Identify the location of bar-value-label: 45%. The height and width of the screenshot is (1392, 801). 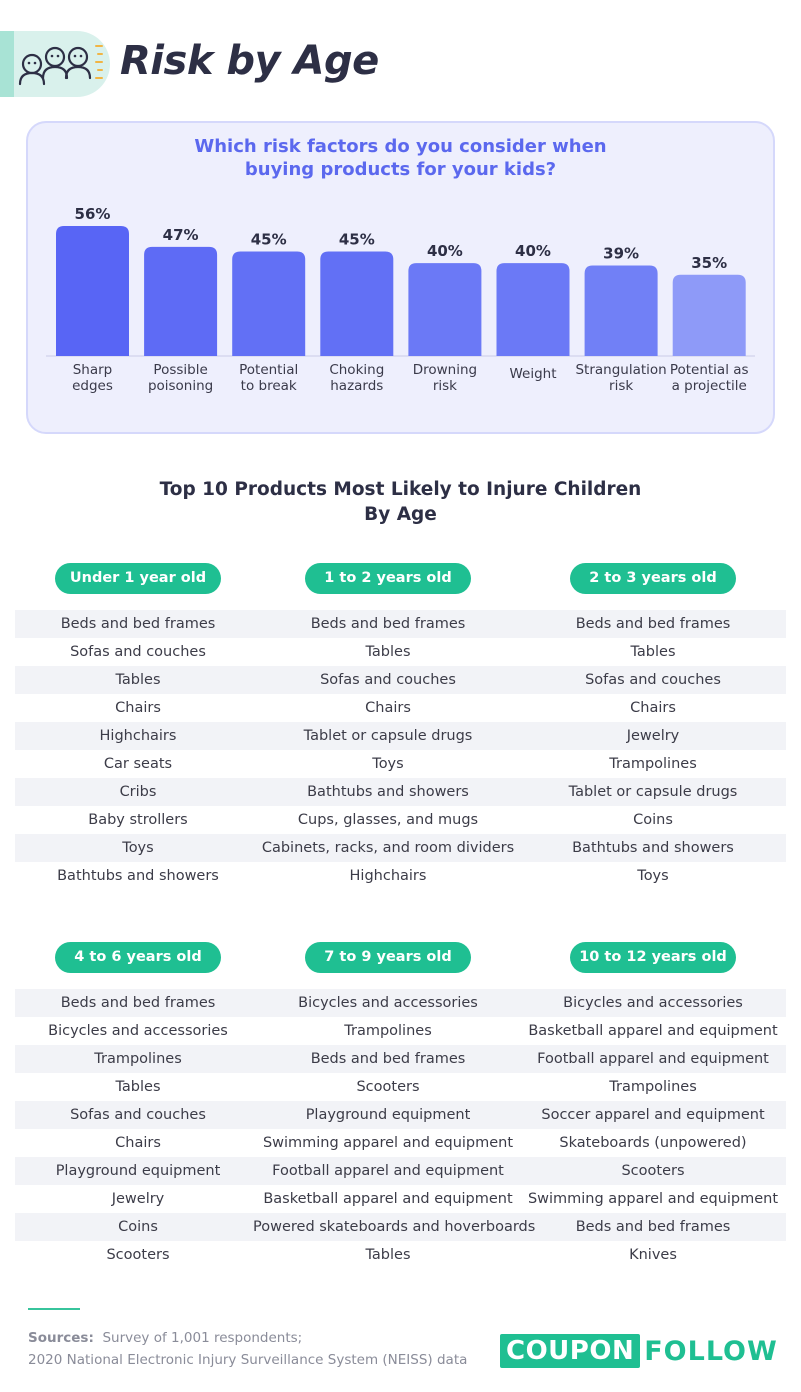
(269, 240).